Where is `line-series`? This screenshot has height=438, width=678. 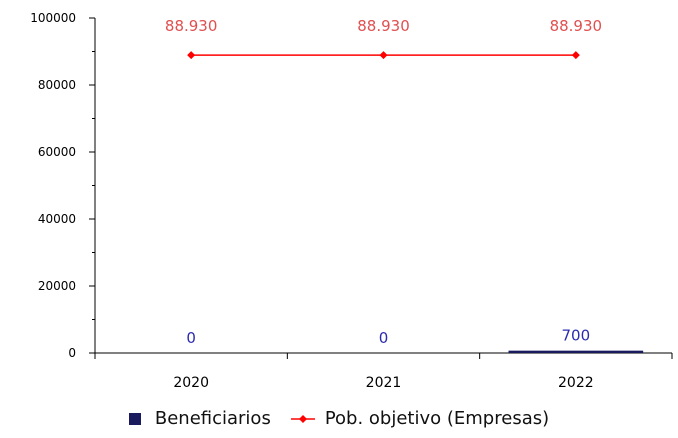
line-series is located at coordinates (383, 55).